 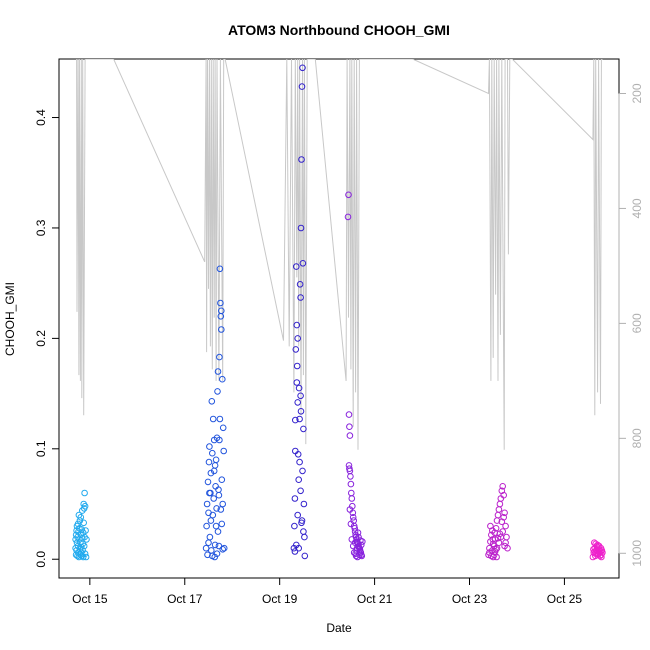 I want to click on y-axis: 0.0 0.1 0.2 0.3 0.4, so click(x=47, y=338).